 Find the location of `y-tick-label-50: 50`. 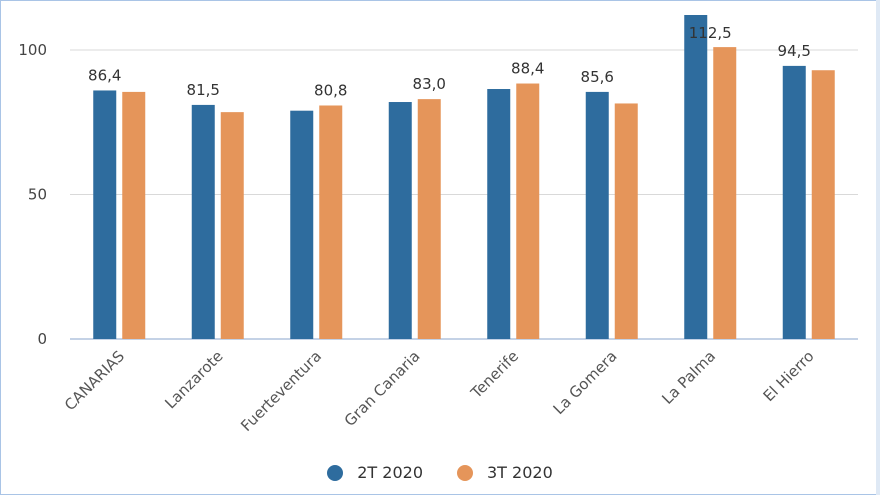

y-tick-label-50: 50 is located at coordinates (37, 195).